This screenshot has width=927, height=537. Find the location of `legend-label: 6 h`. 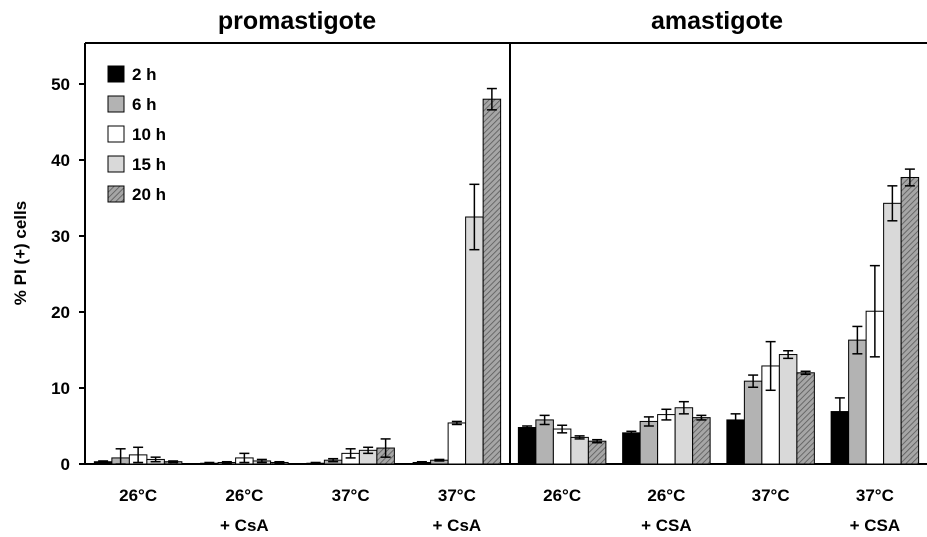

legend-label: 6 h is located at coordinates (144, 104).